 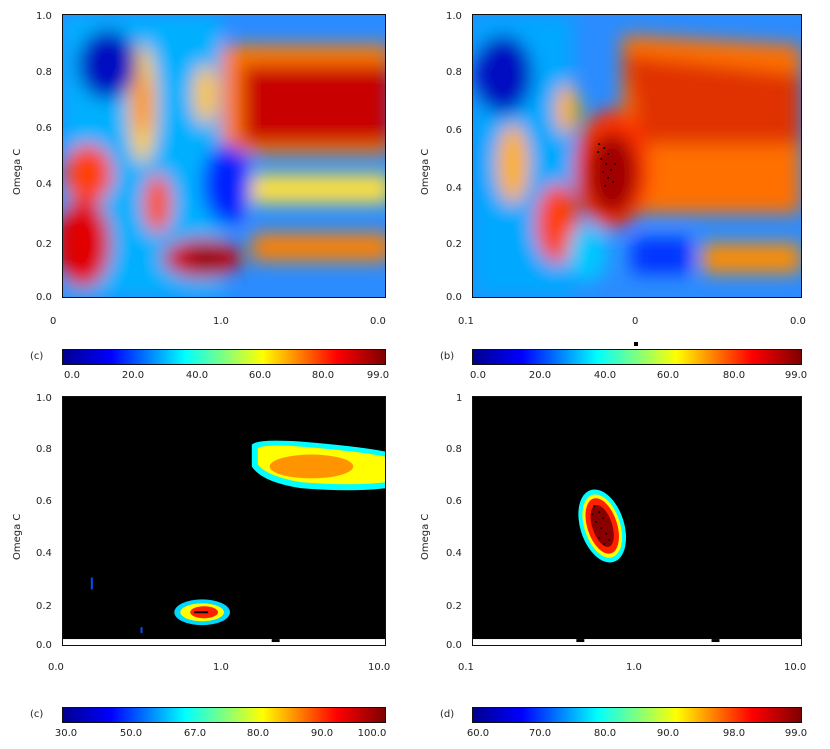 I want to click on heatmap-bottom-right, so click(x=637, y=521).